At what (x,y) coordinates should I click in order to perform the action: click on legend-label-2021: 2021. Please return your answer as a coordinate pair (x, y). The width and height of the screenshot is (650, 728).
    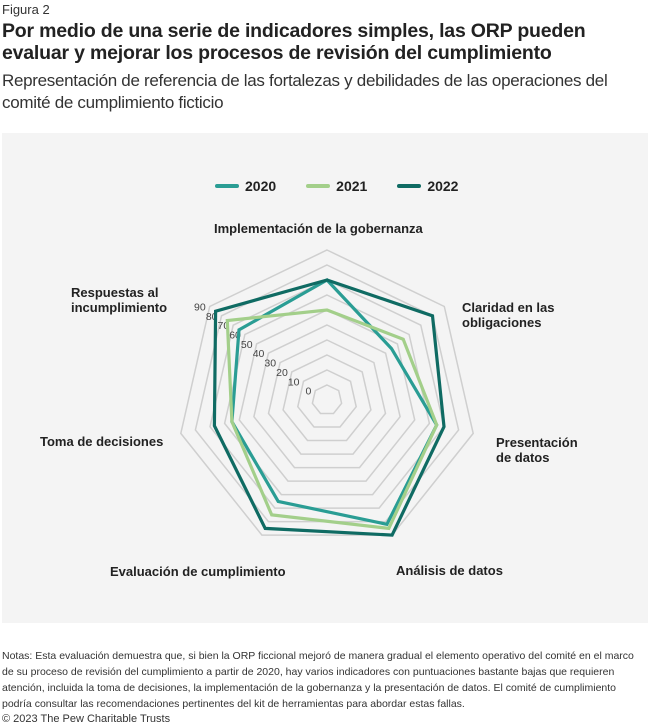
    Looking at the image, I should click on (352, 186).